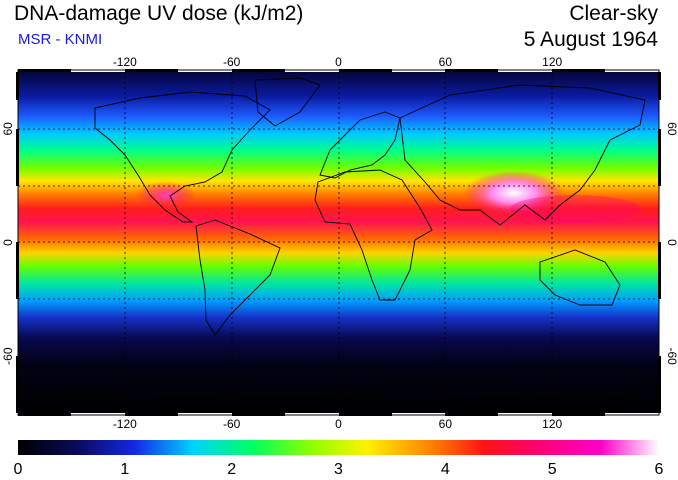  What do you see at coordinates (166, 195) in the screenshot?
I see `mexico-high-uv` at bounding box center [166, 195].